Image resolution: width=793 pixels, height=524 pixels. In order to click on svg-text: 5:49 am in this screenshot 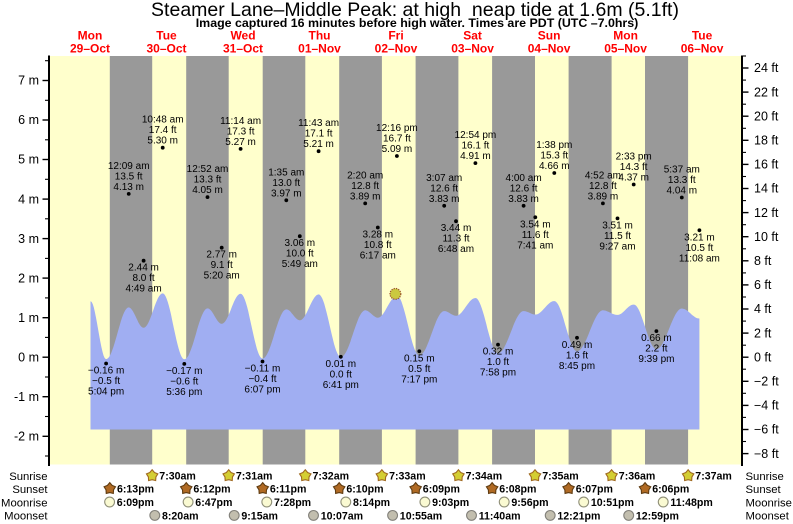, I will do `click(300, 264)`.